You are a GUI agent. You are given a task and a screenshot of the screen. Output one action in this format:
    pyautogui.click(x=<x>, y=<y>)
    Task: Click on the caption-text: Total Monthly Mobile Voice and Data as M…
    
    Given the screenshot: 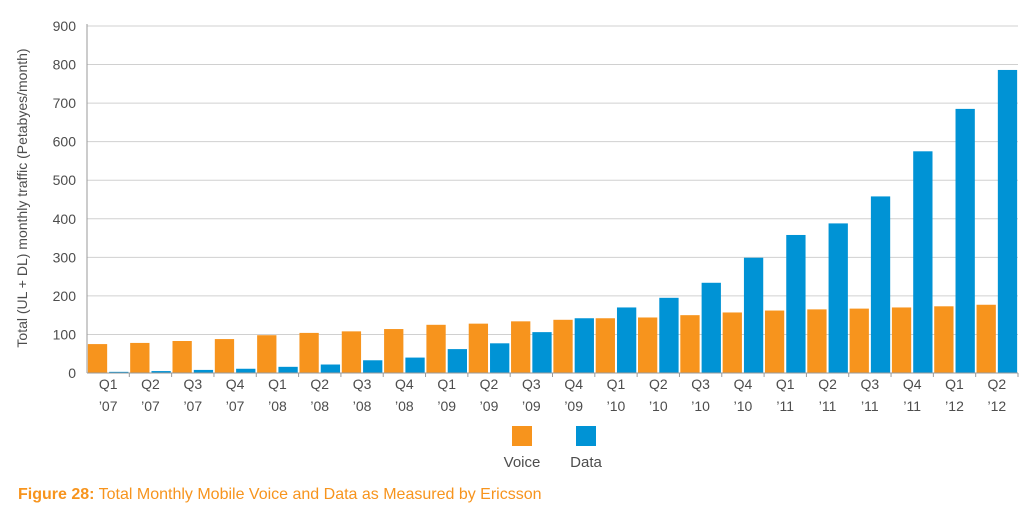 What is the action you would take?
    pyautogui.click(x=318, y=494)
    